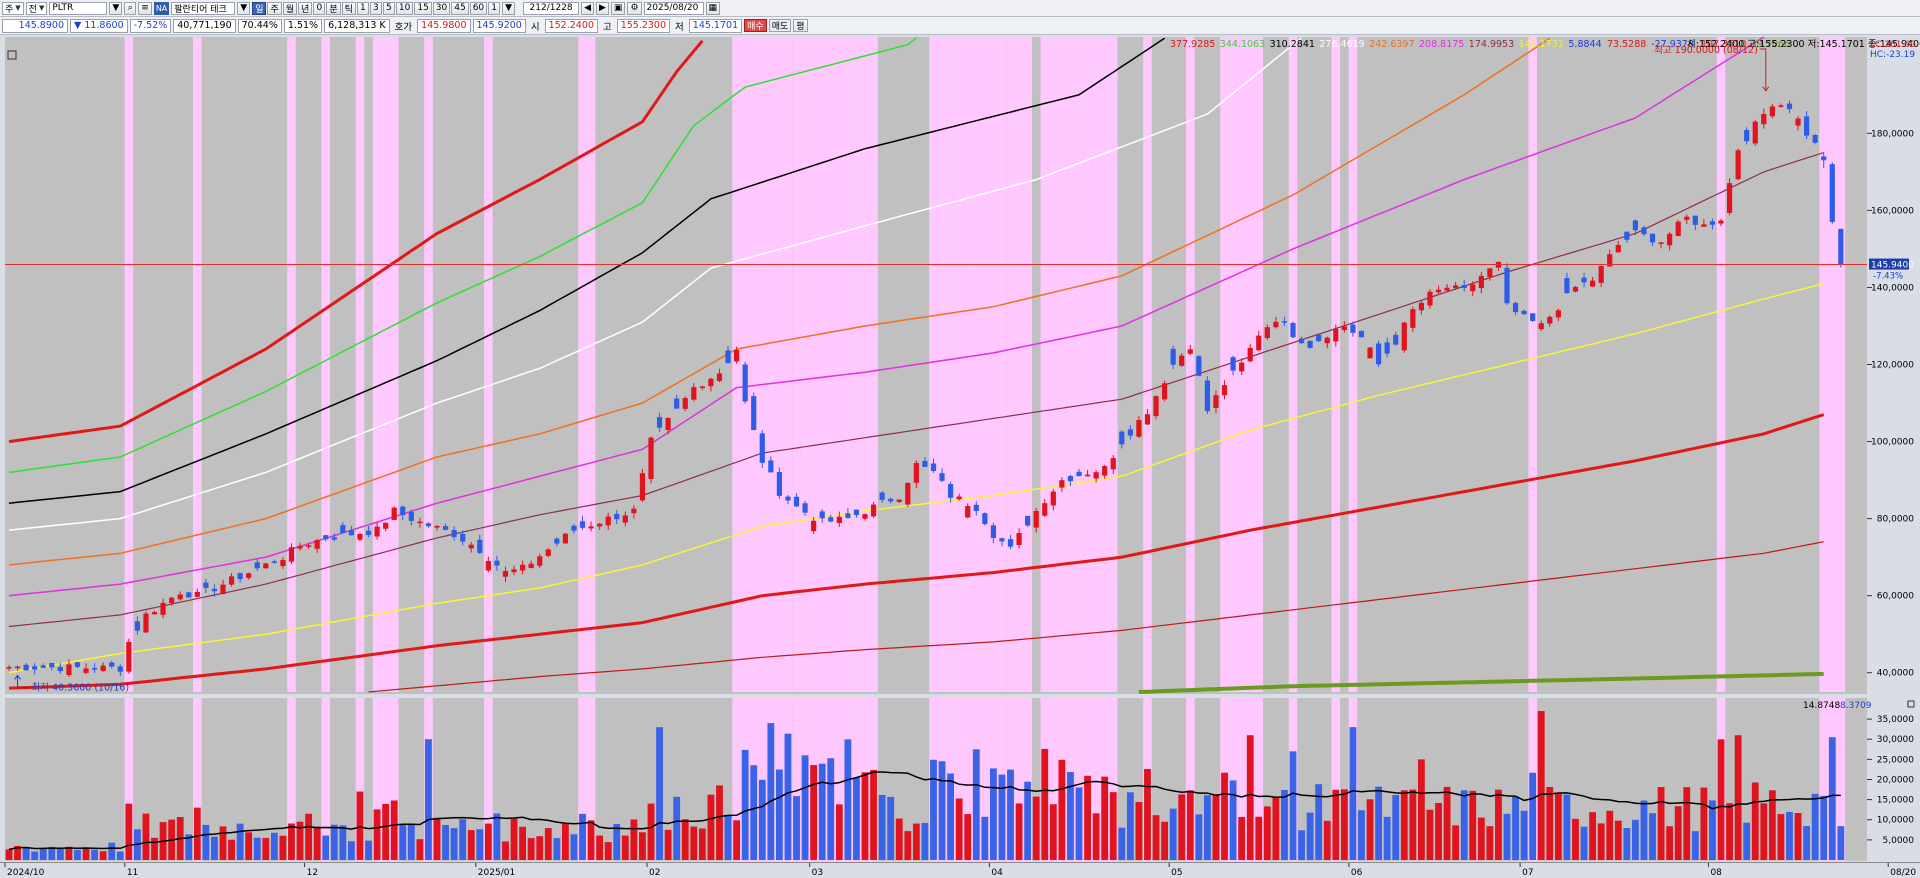  I want to click on period-button-4: 0, so click(319, 8).